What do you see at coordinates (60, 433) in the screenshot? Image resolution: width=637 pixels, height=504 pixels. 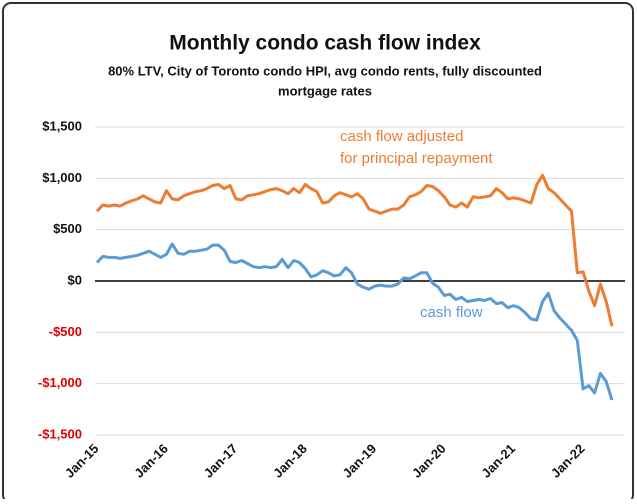 I see `y-tick-label: -$1,500` at bounding box center [60, 433].